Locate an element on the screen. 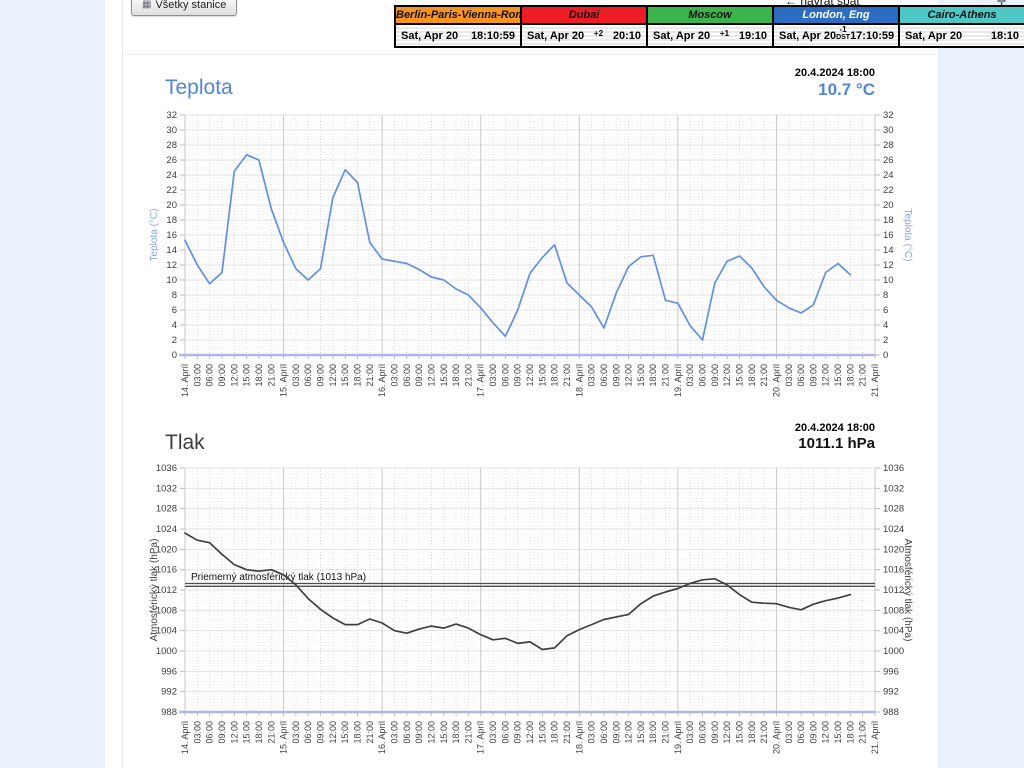  pressure-chart-title: Tlak is located at coordinates (185, 442).